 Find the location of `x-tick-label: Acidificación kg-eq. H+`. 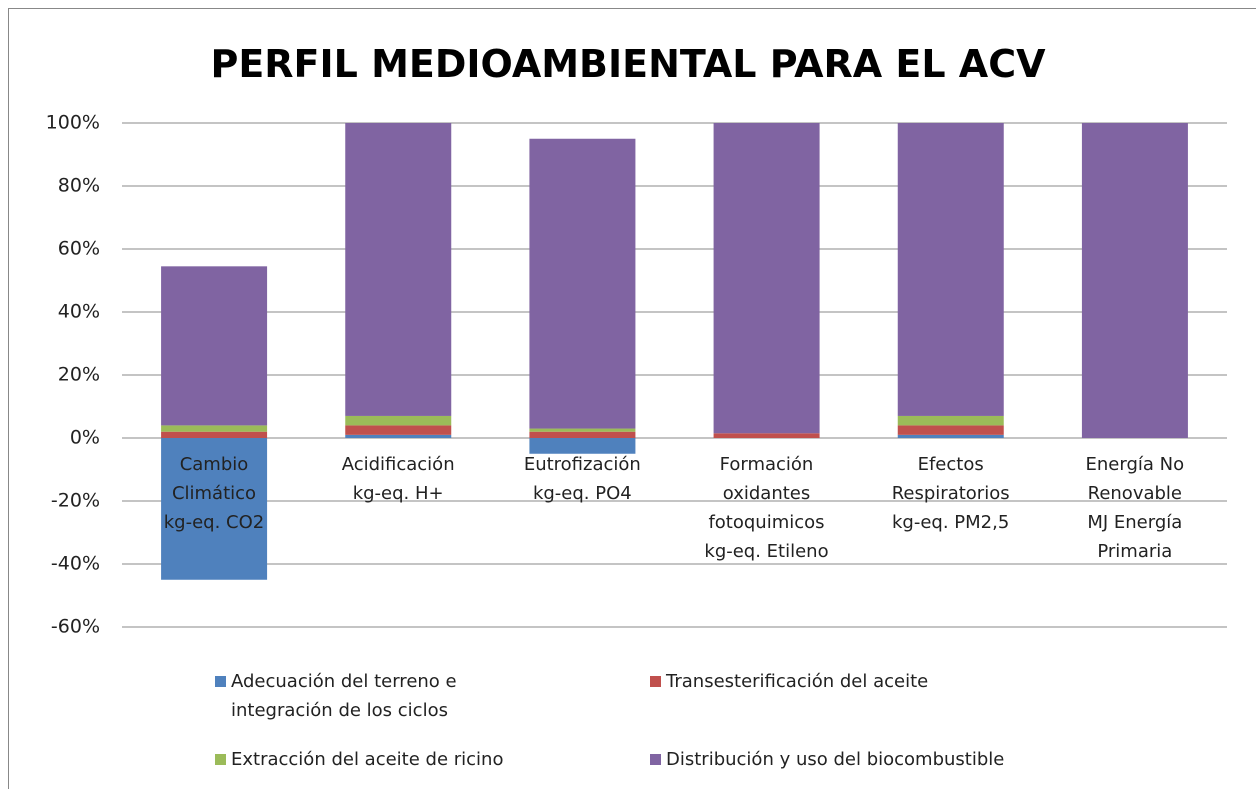

x-tick-label: Acidificación kg-eq. H+ is located at coordinates (398, 479).